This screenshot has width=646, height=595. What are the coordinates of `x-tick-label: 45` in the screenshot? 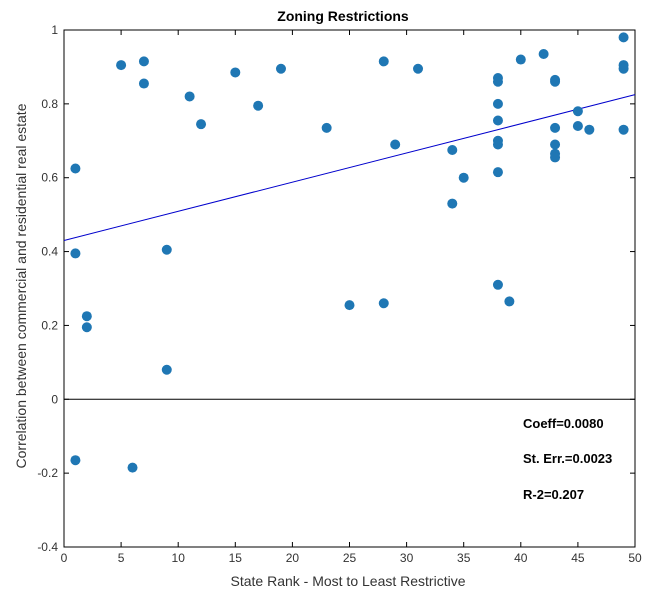 It's located at (578, 558).